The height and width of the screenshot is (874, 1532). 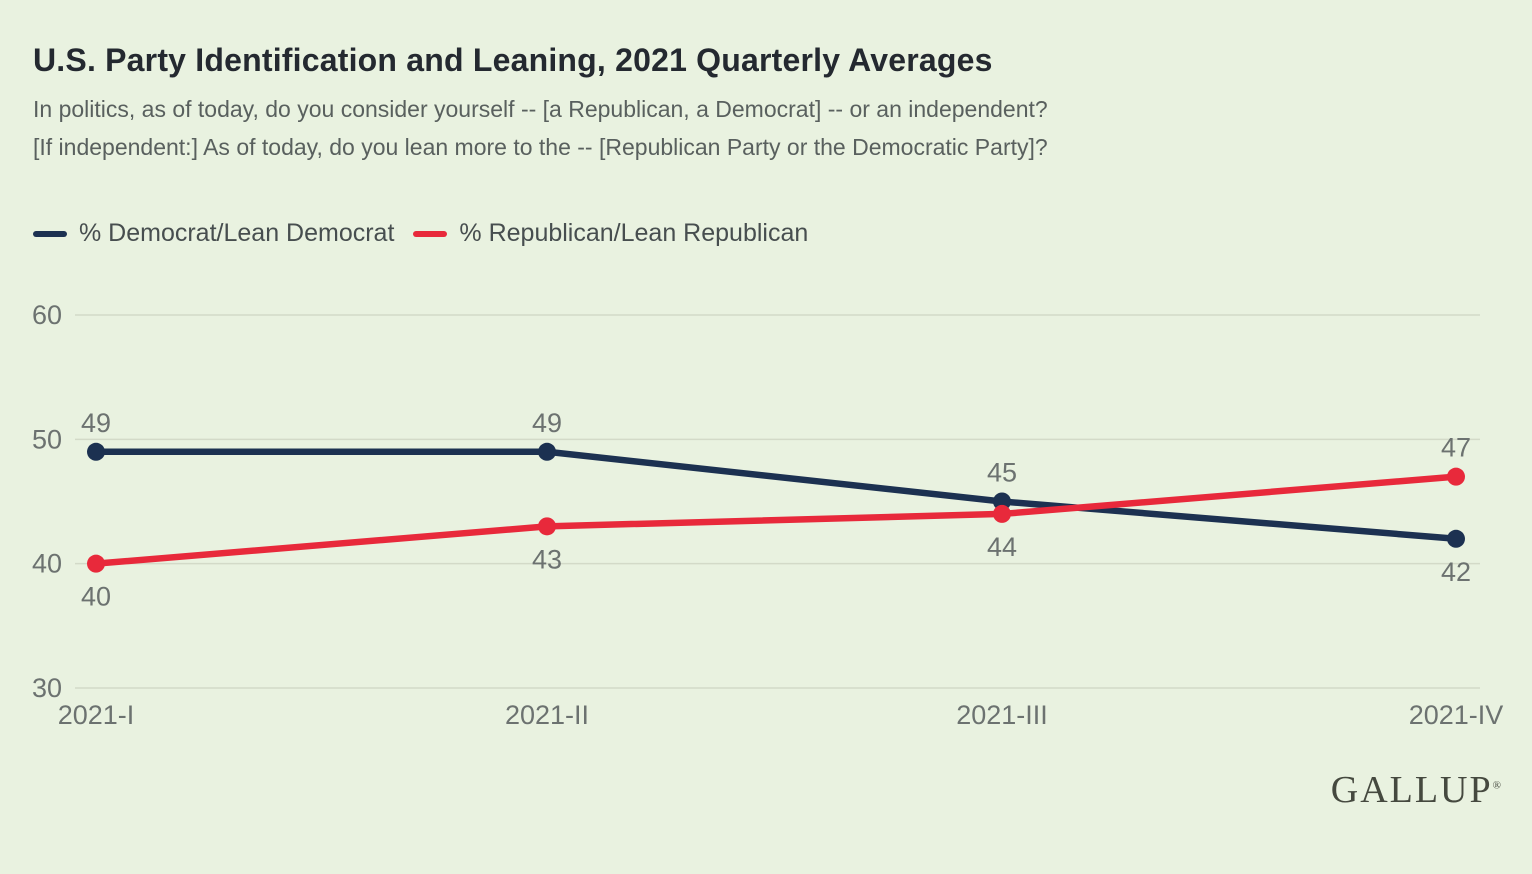 I want to click on x-axis-category-label: 2021-IV, so click(x=1456, y=715).